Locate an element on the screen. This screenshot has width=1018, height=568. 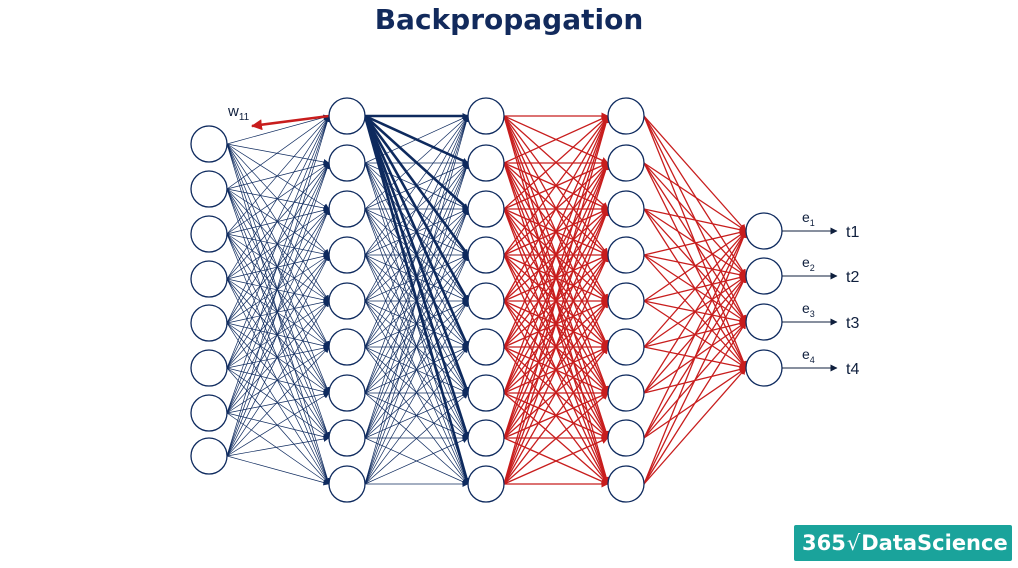
page-title: Backpropagation is located at coordinates (509, 19).